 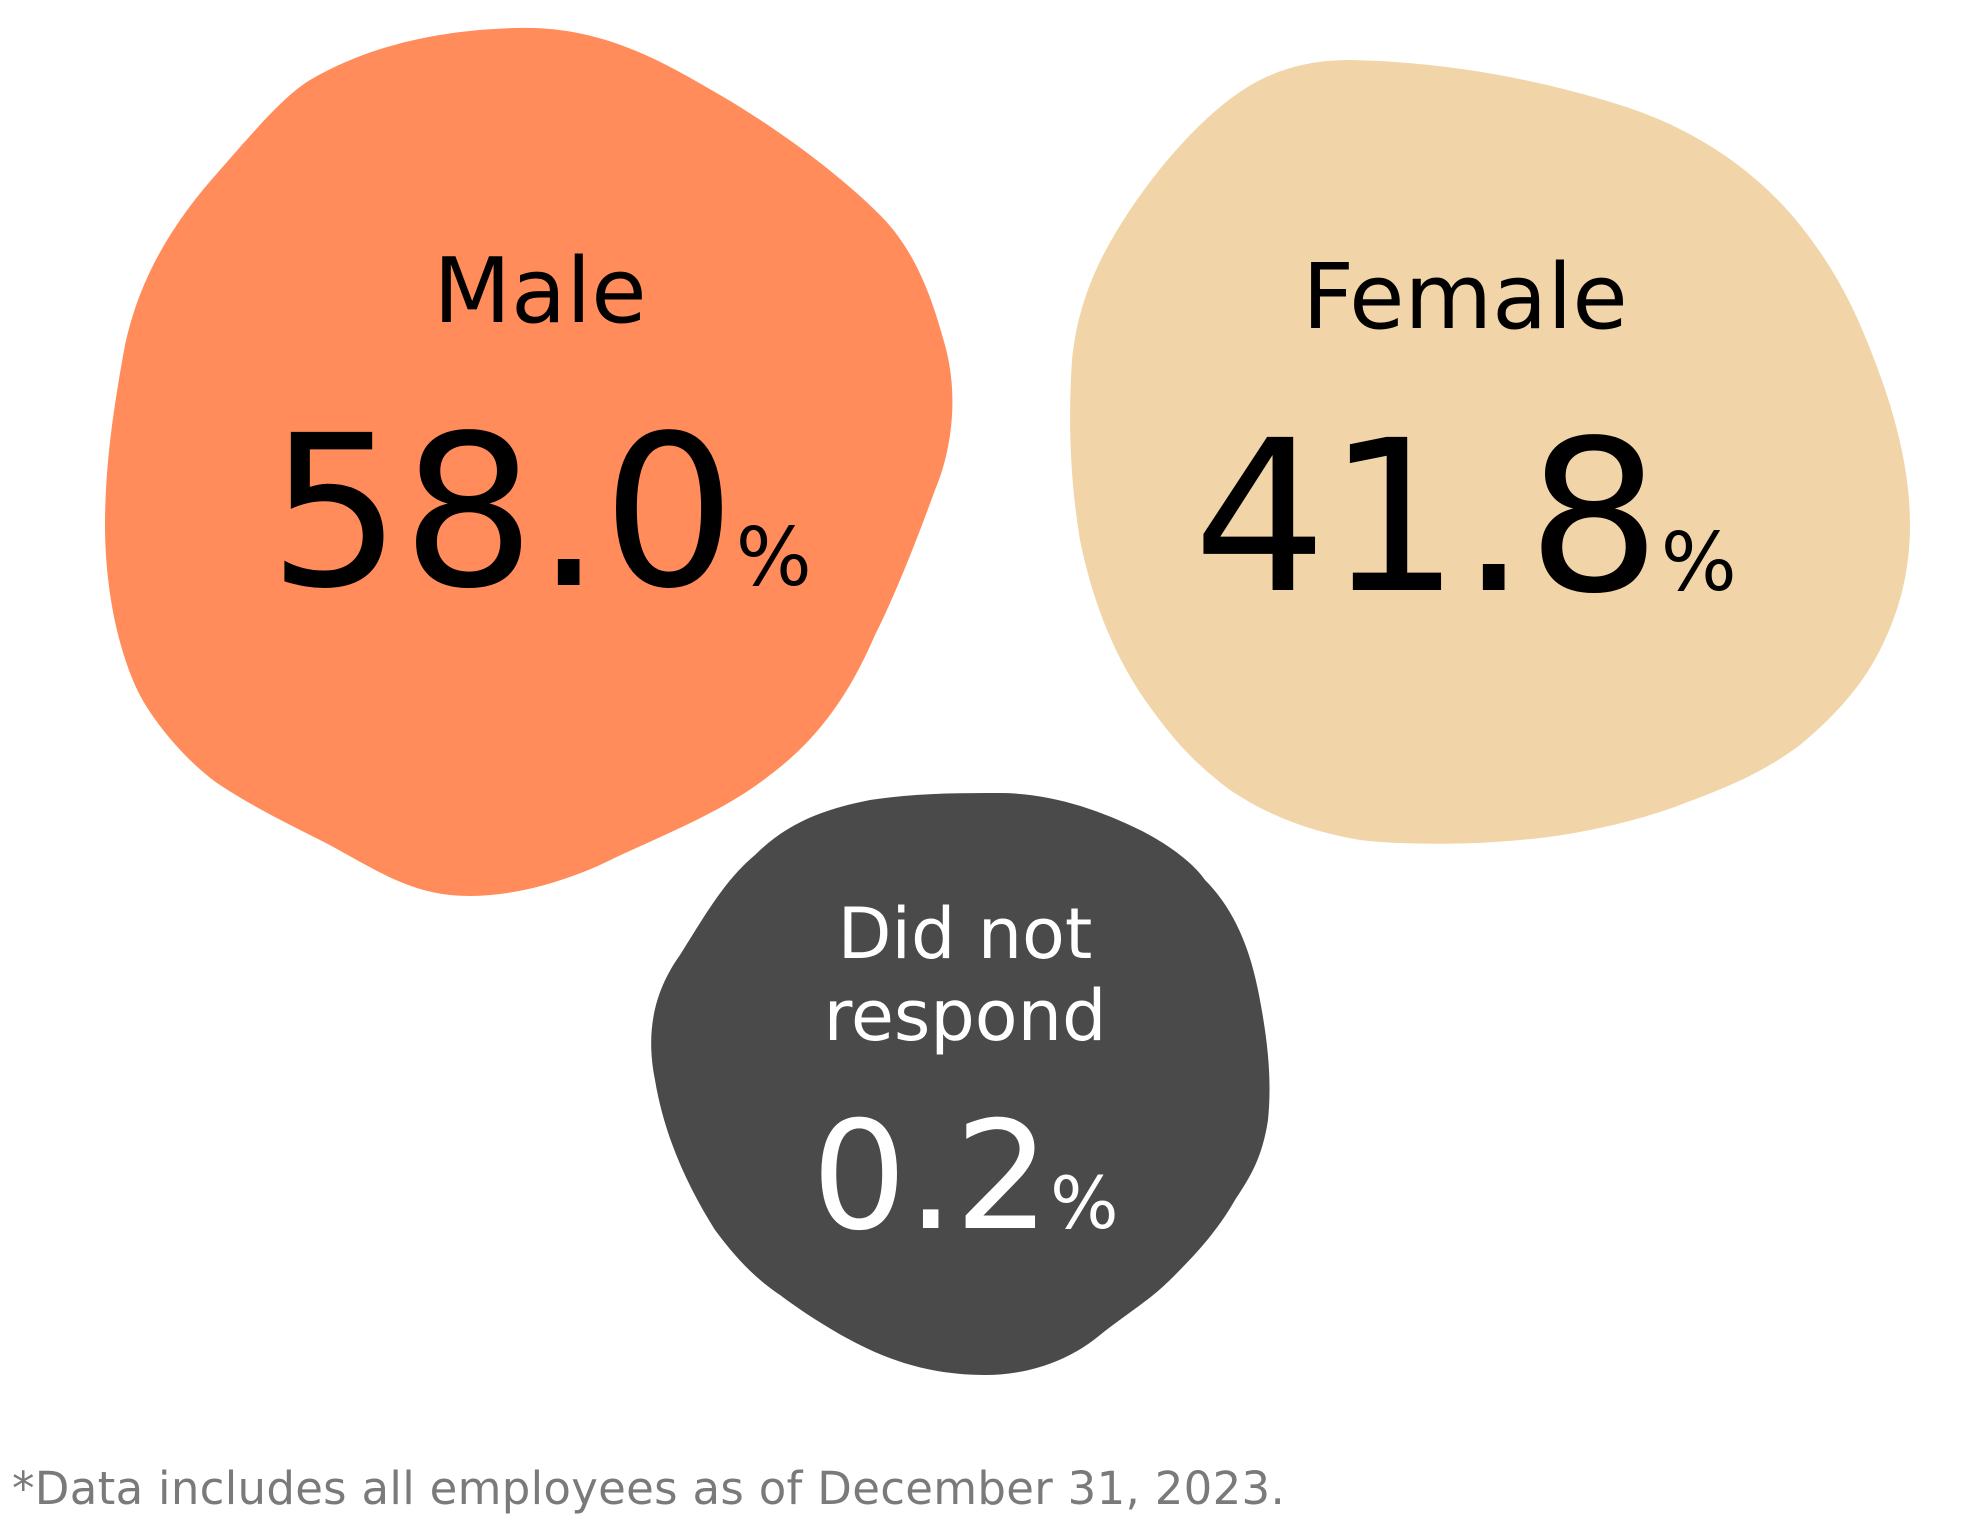 I want to click on bubble-label-line: respond, so click(x=965, y=1016).